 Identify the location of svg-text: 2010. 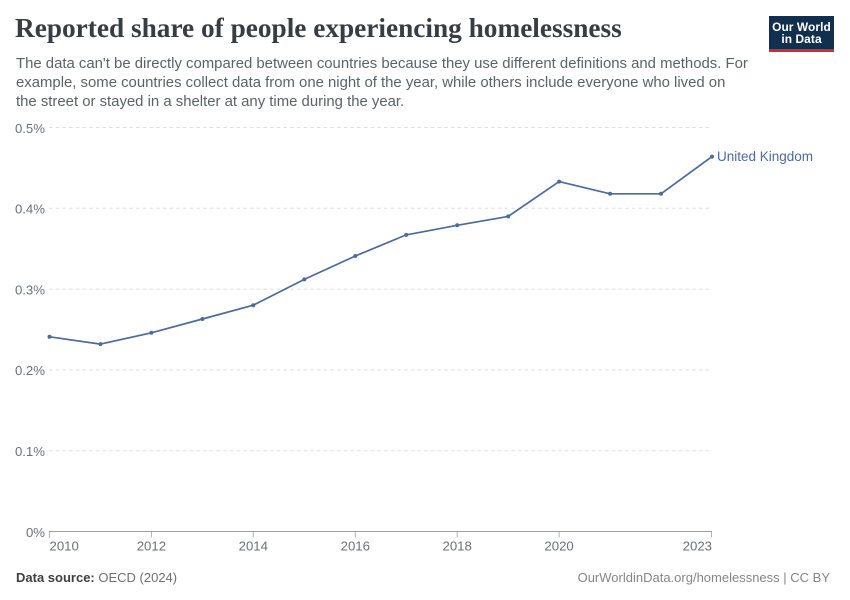
(64, 546).